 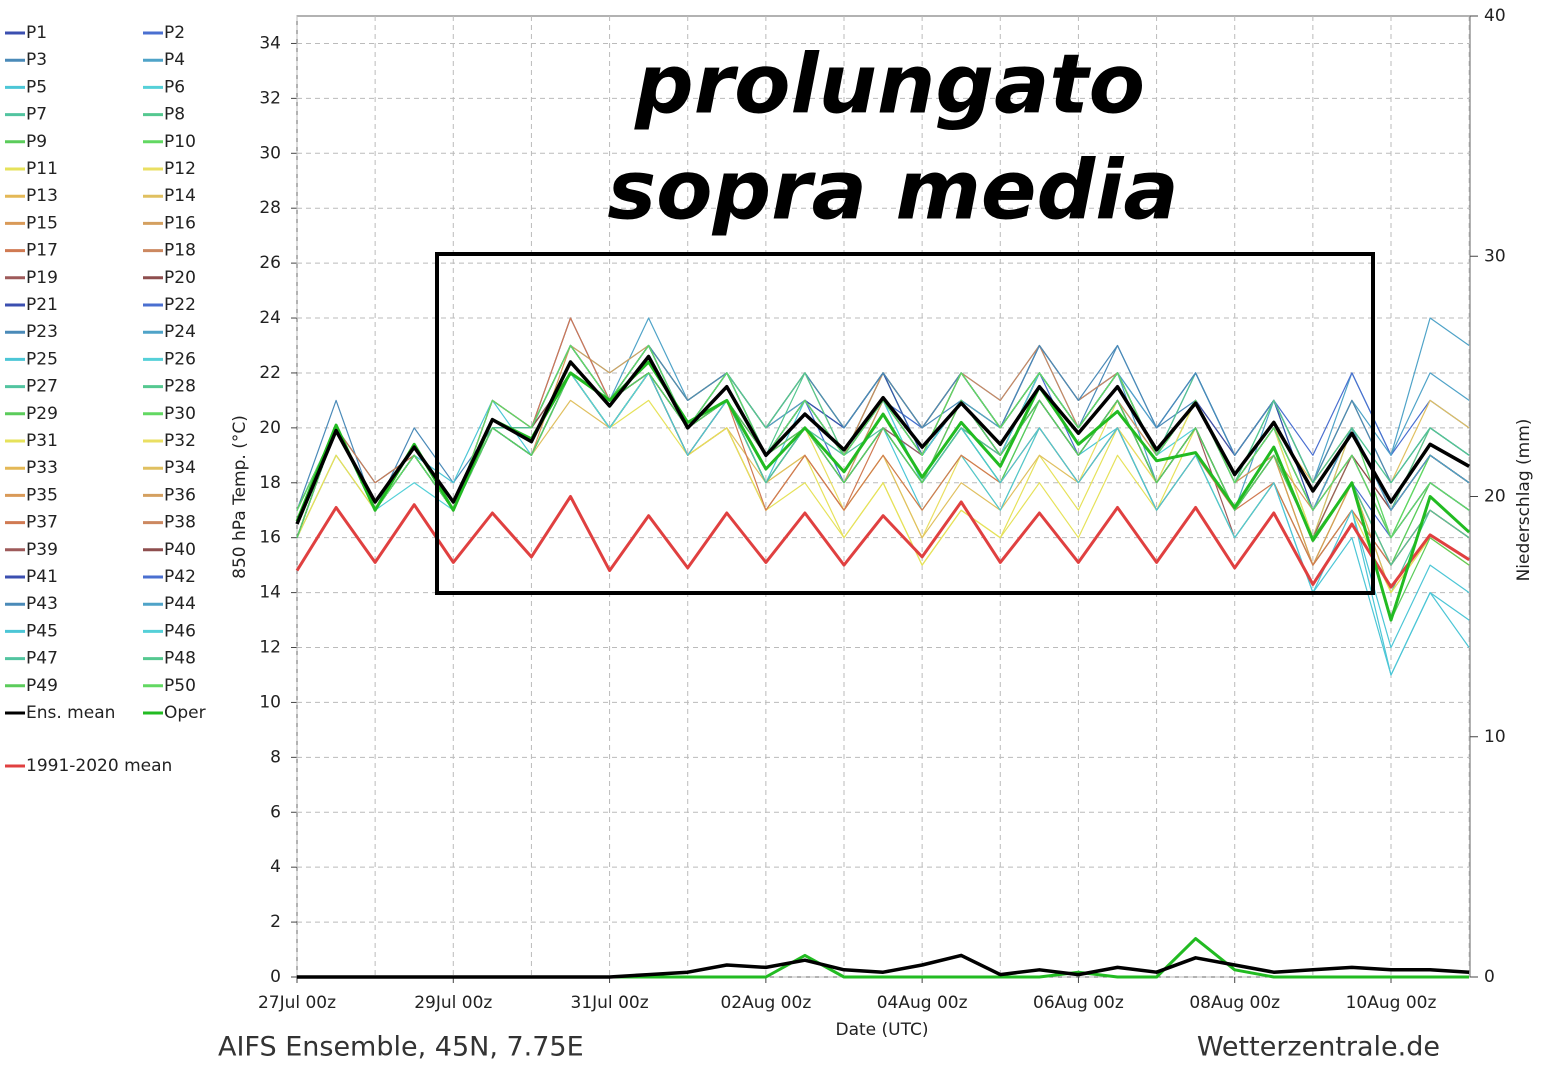 What do you see at coordinates (42, 251) in the screenshot?
I see `legend-label: P17` at bounding box center [42, 251].